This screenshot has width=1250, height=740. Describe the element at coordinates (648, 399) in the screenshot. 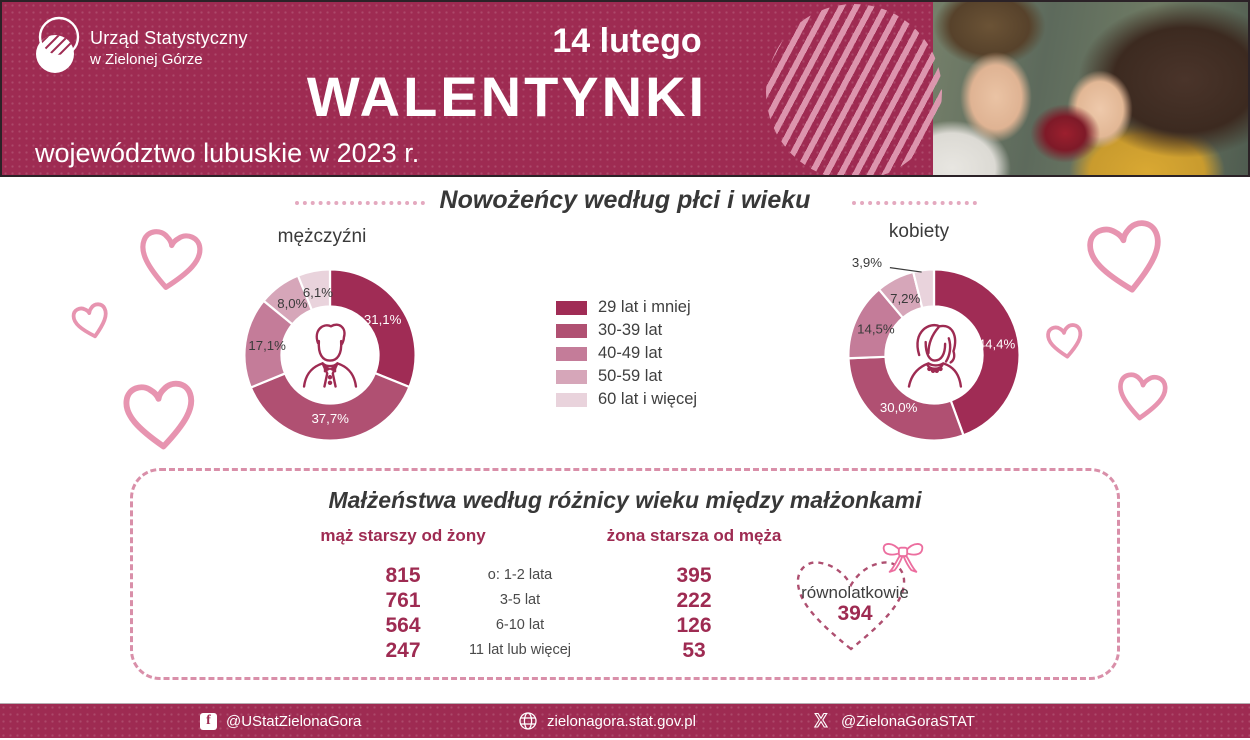

I see `legend-label: 60 lat i więcej` at that location.